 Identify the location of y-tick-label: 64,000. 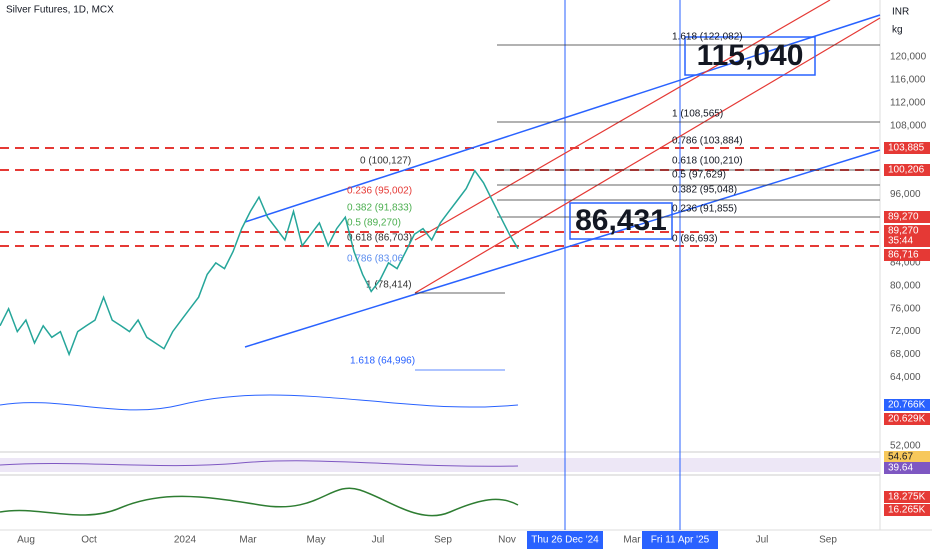
(905, 377).